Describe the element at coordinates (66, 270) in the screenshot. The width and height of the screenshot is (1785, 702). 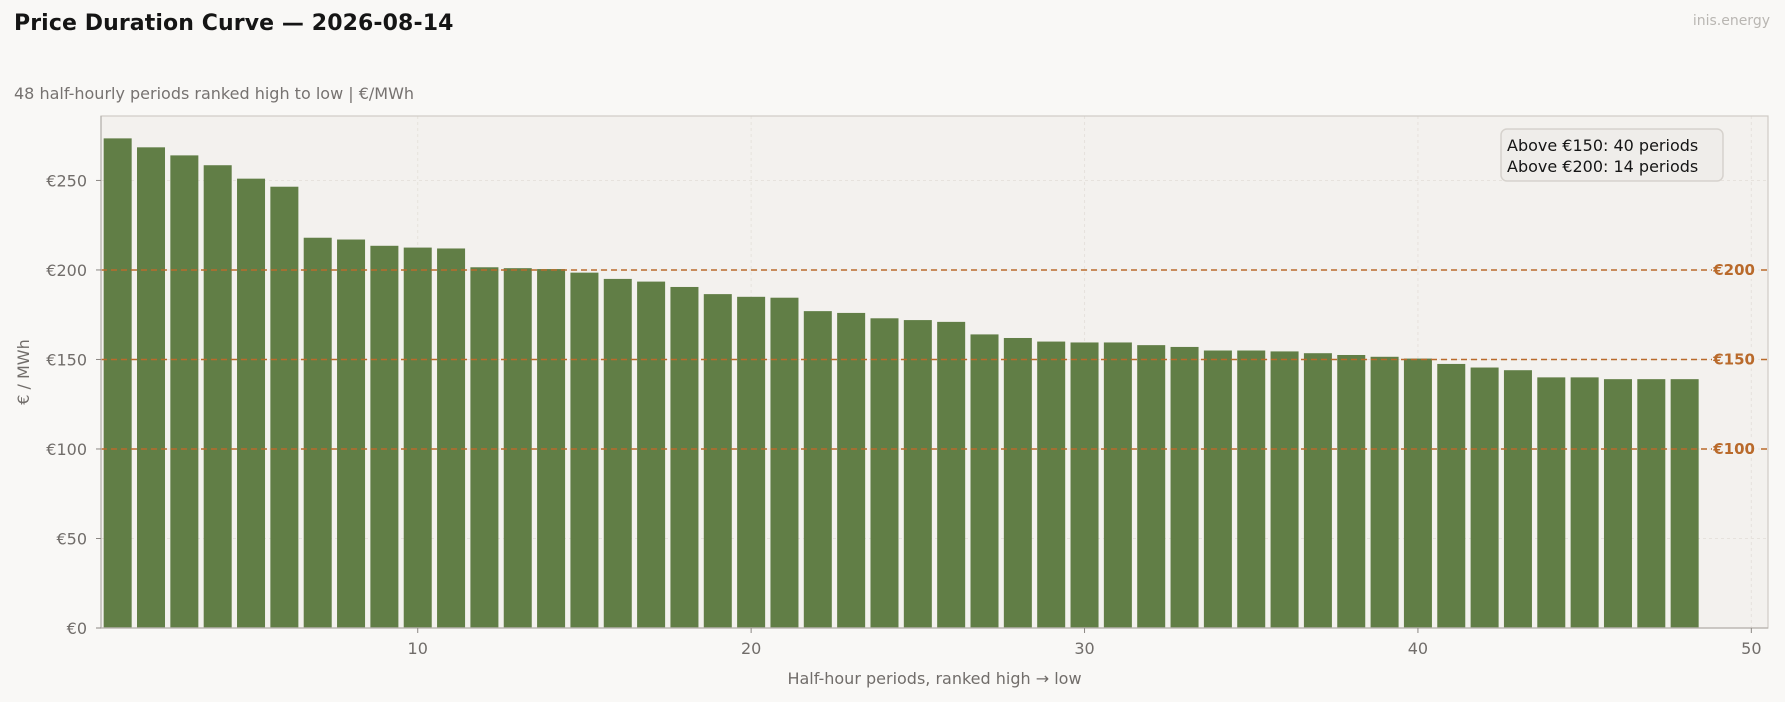
I see `y-tick-label: €200` at that location.